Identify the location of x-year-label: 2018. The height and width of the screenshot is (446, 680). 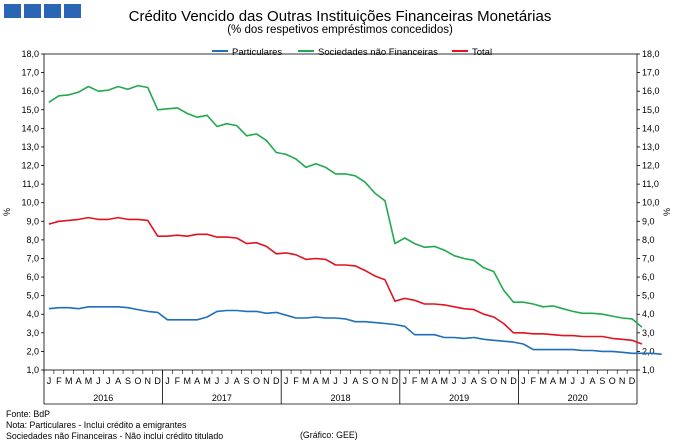
(340, 398).